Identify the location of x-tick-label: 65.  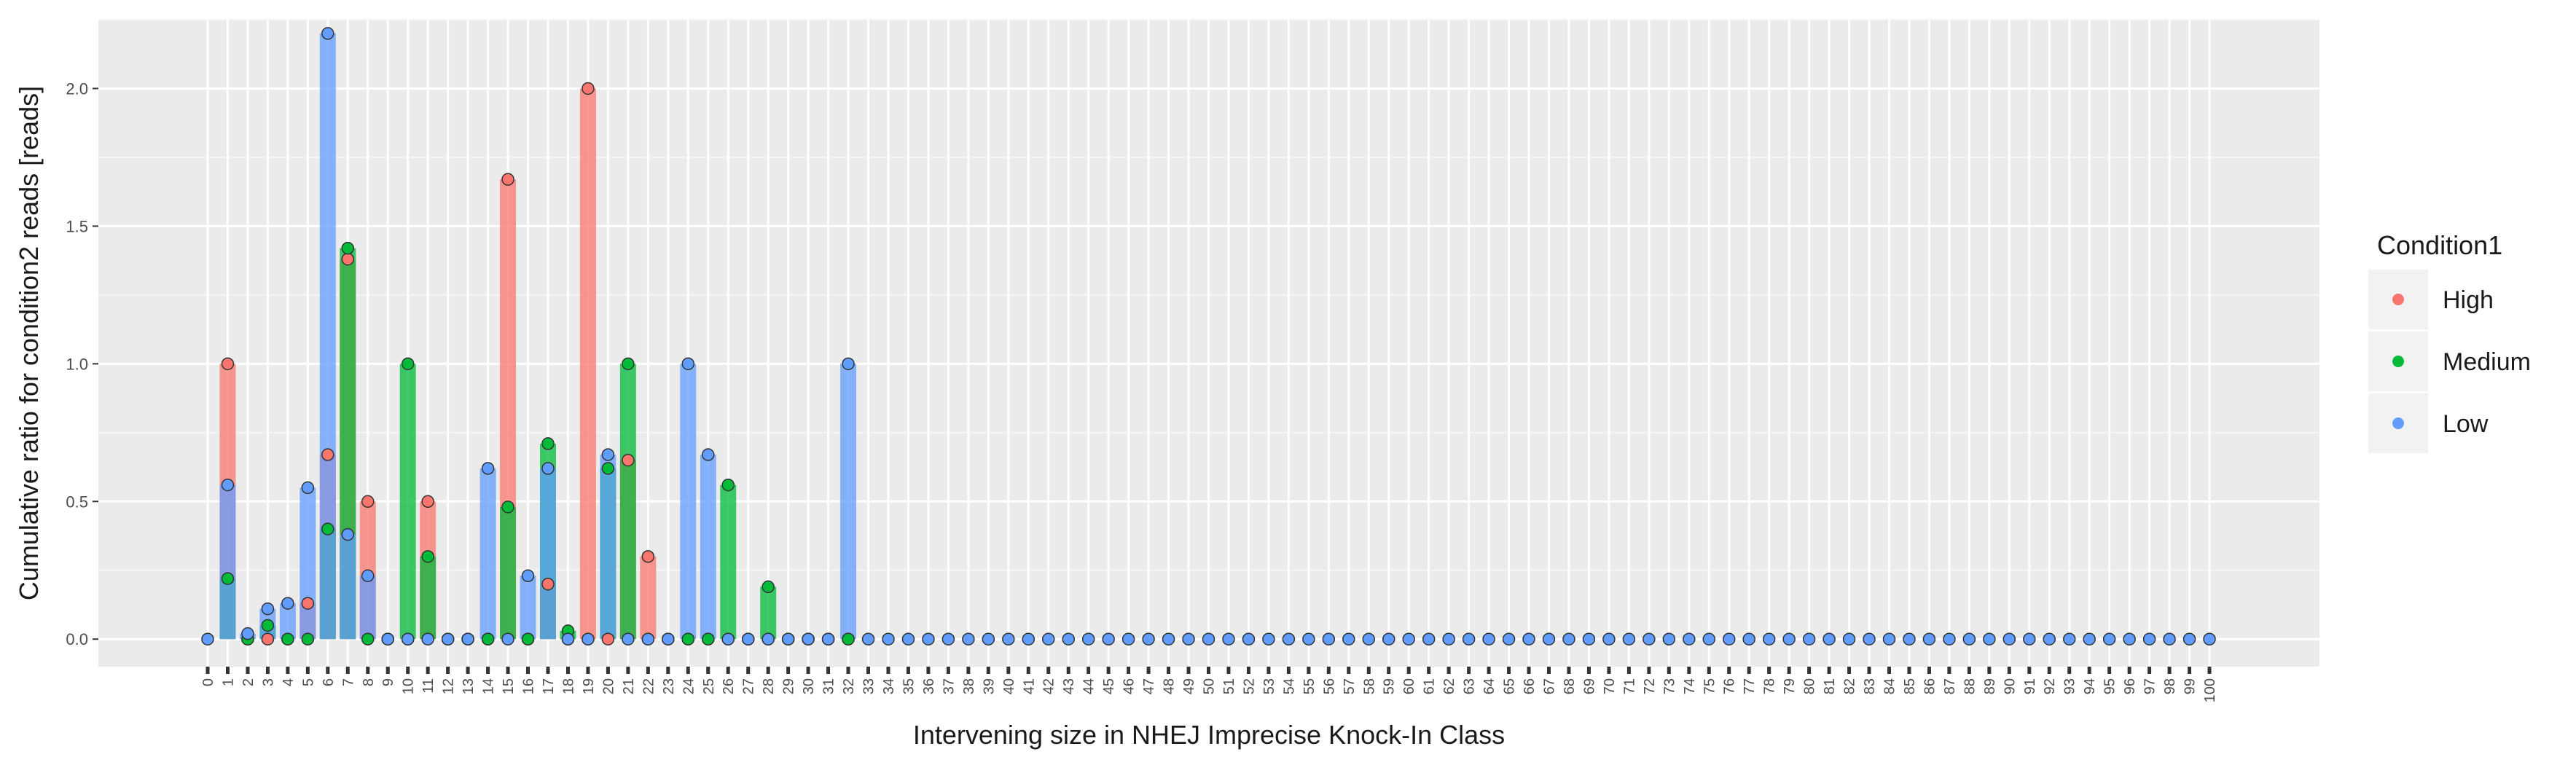
(1510, 686).